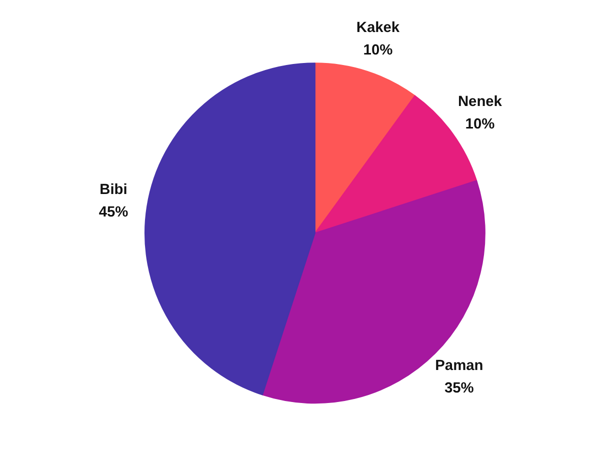 Image resolution: width=600 pixels, height=450 pixels. What do you see at coordinates (459, 388) in the screenshot?
I see `data-label: 35%` at bounding box center [459, 388].